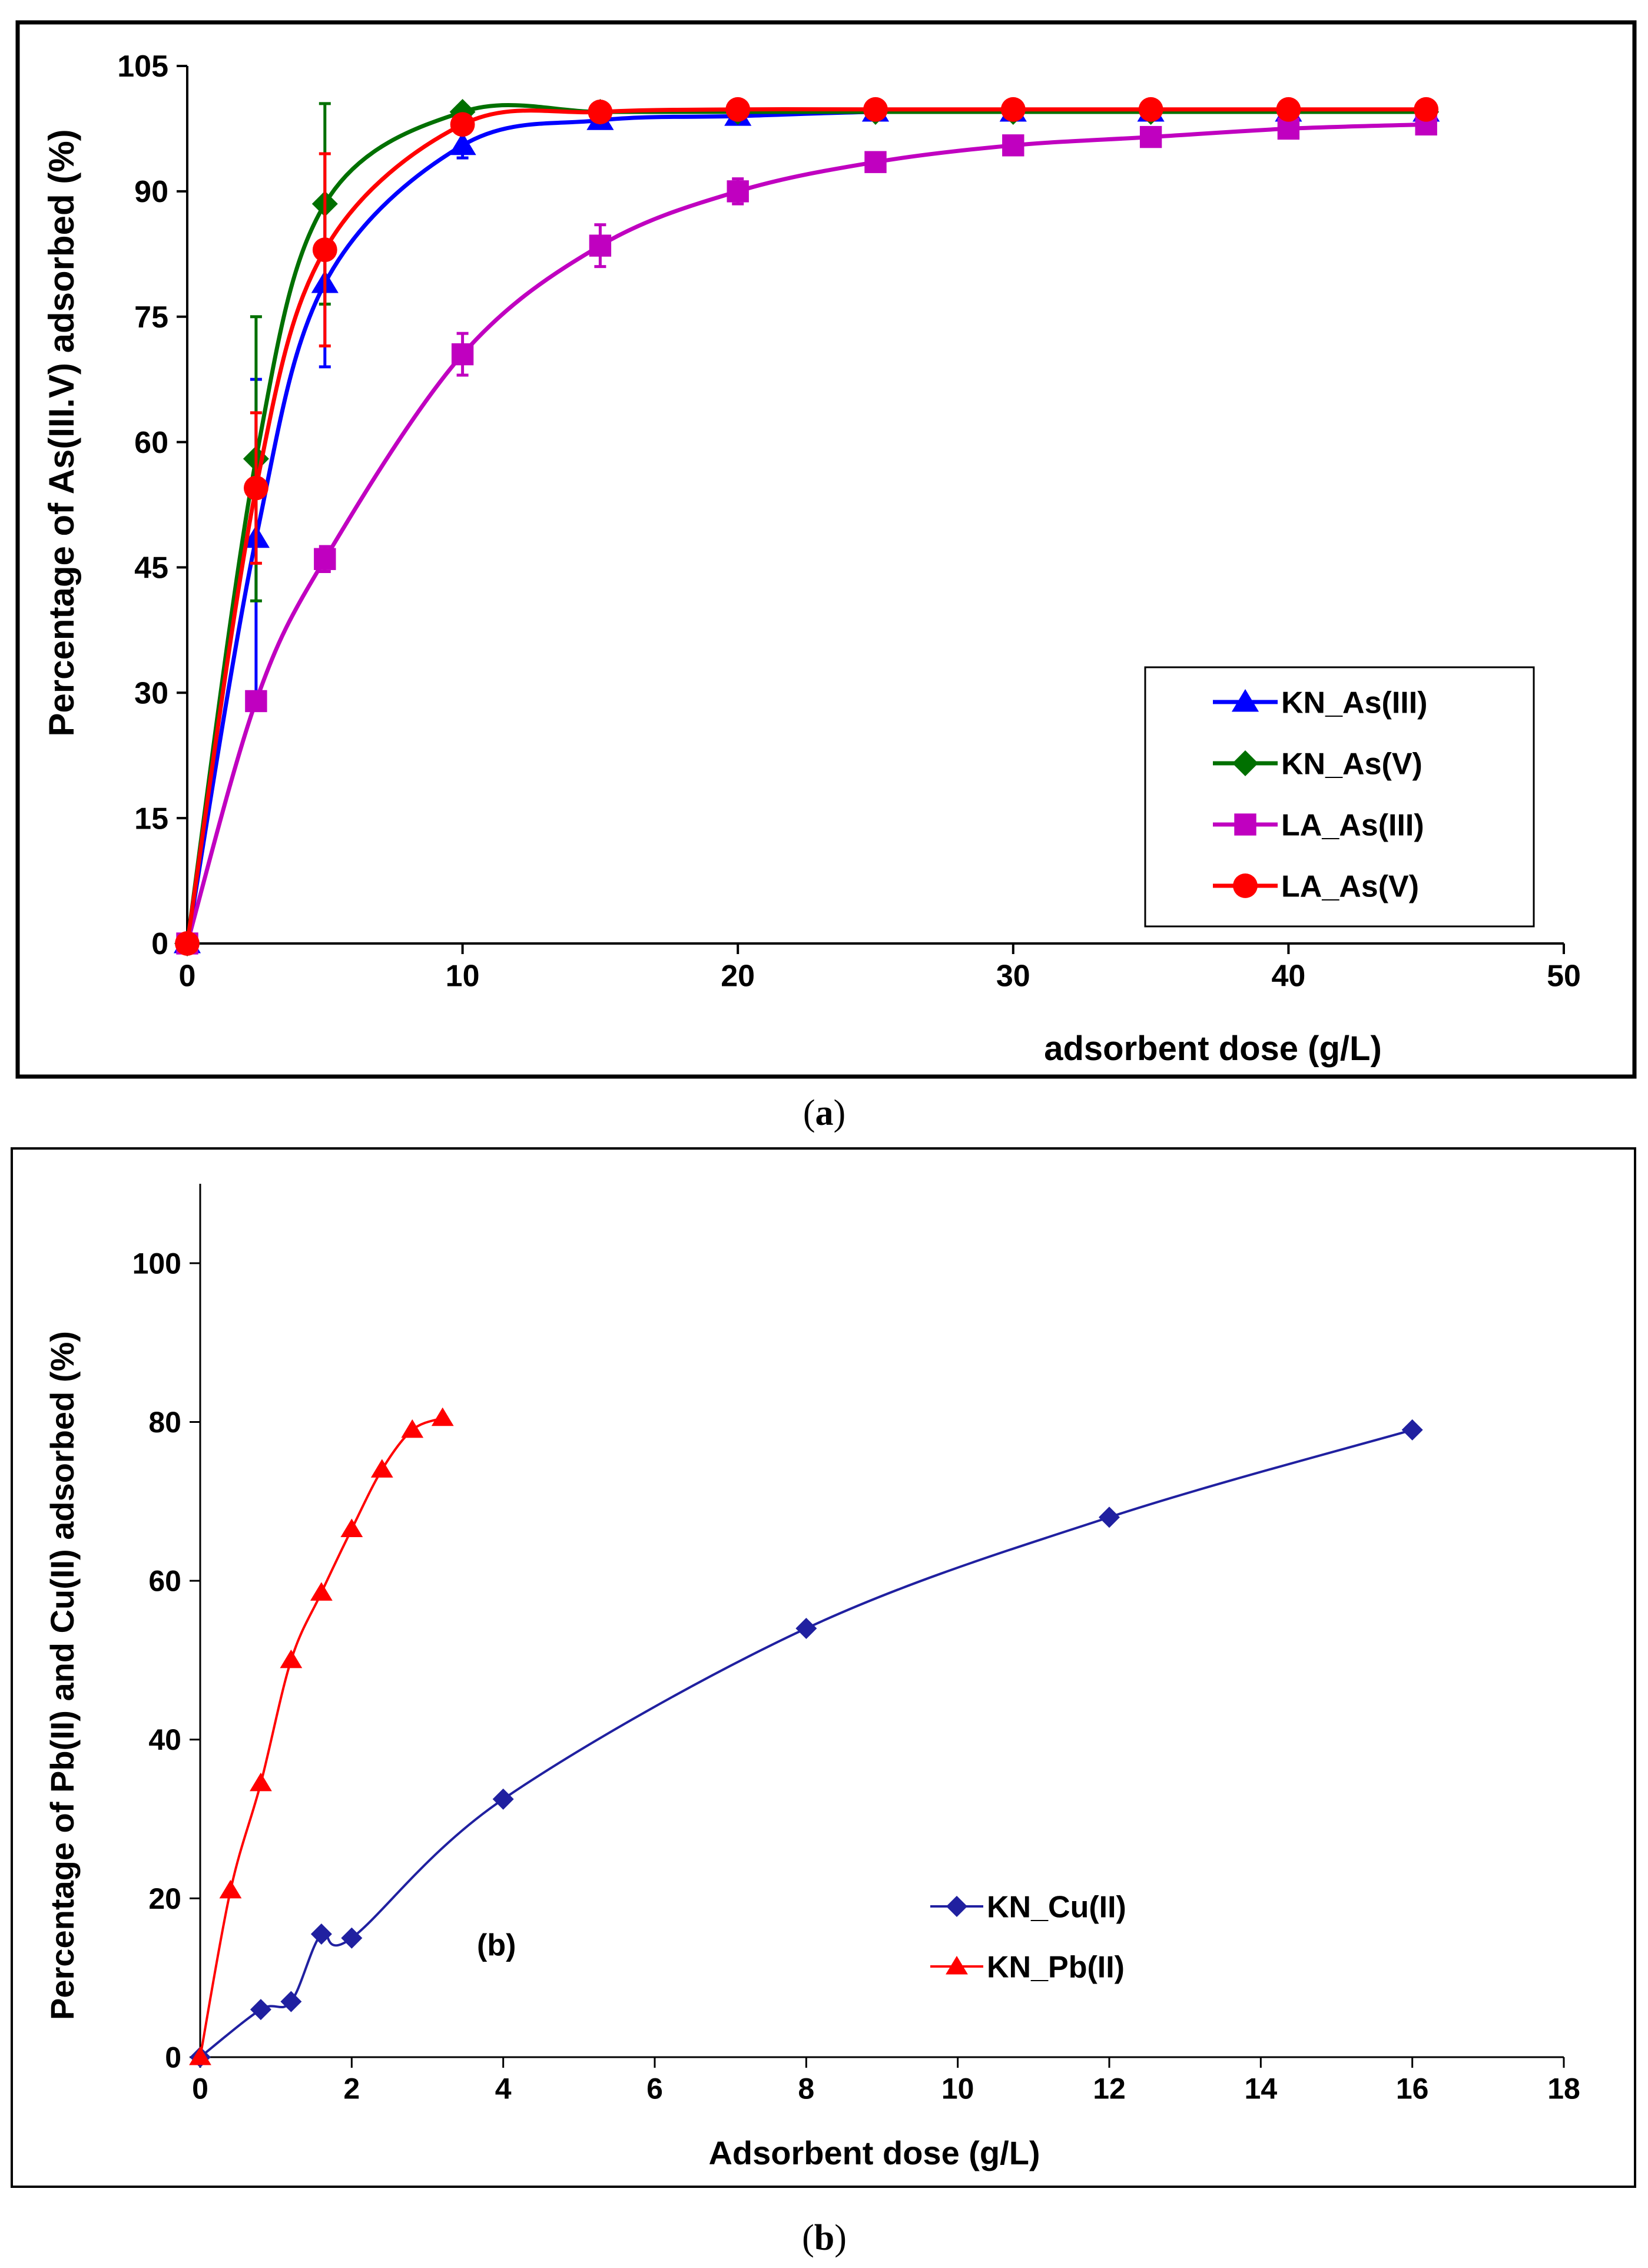 The width and height of the screenshot is (1648, 2268). I want to click on panel-a-caption: (a), so click(824, 1113).